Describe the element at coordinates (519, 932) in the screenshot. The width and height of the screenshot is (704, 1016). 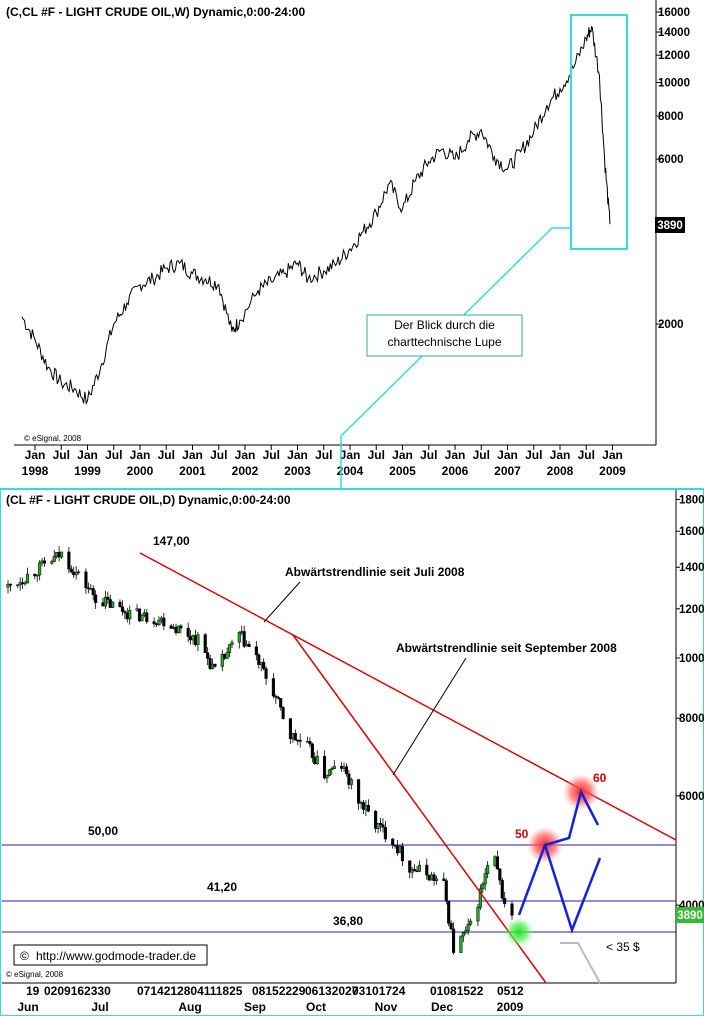
I see `support-marker` at that location.